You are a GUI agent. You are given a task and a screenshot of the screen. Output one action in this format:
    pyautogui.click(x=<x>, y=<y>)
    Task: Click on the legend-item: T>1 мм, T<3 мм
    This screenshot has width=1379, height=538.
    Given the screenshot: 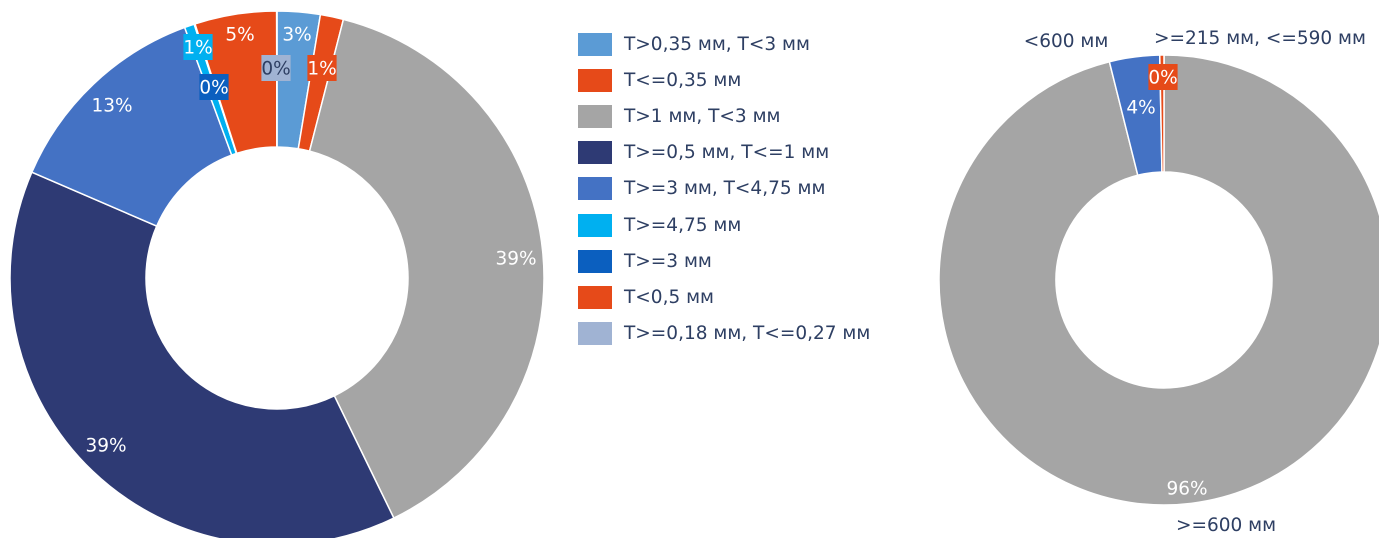 What is the action you would take?
    pyautogui.click(x=724, y=116)
    